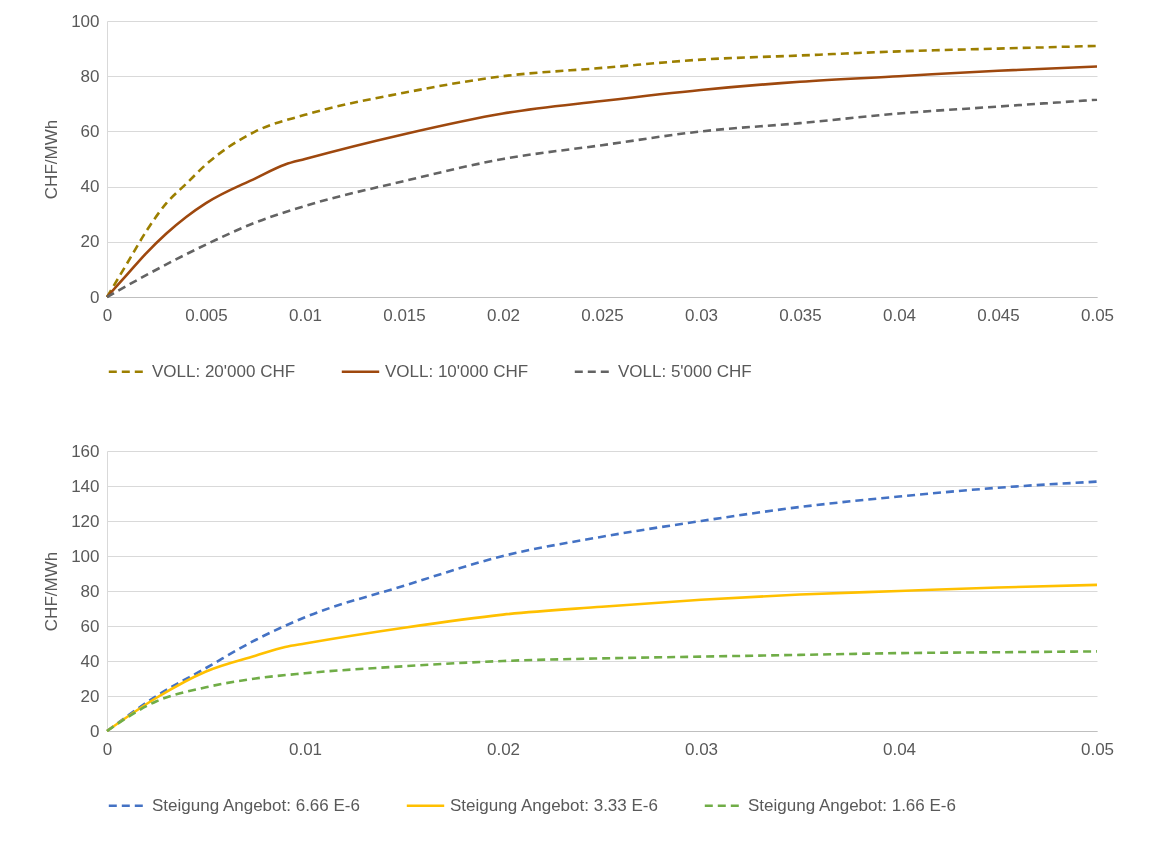 Image resolution: width=1154 pixels, height=845 pixels. What do you see at coordinates (554, 805) in the screenshot?
I see `legend-label: Steigung Angebot: 3.33 E-6` at bounding box center [554, 805].